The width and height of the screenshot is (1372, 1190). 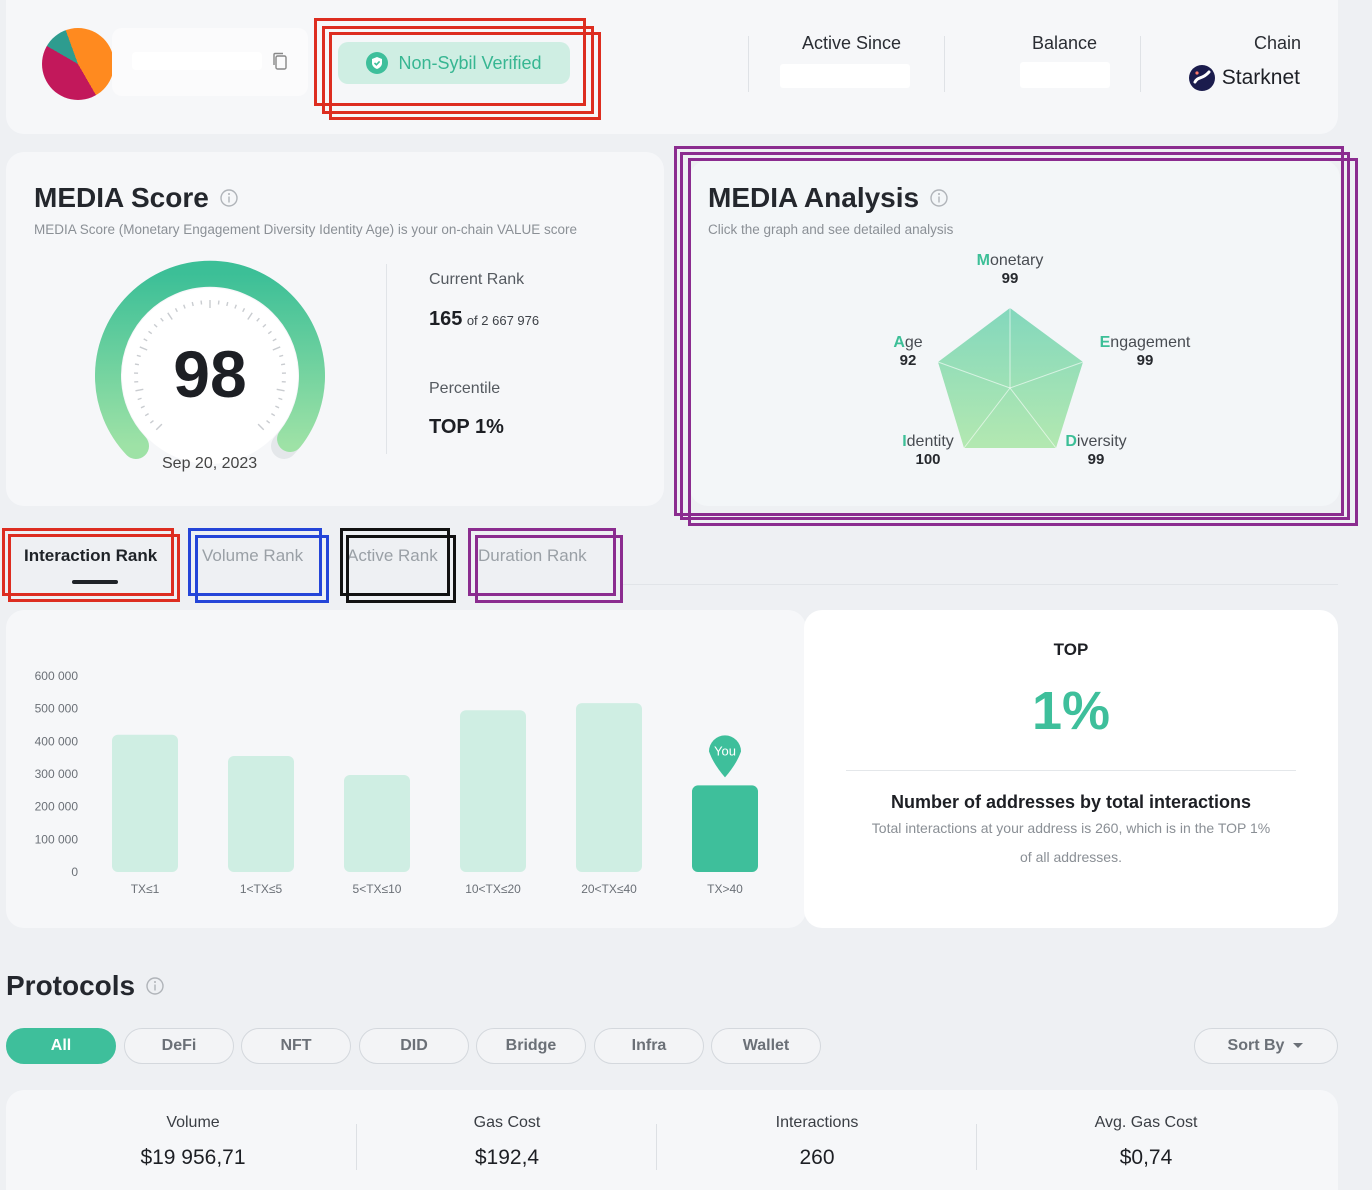 I want to click on axis-initial: E, so click(x=1105, y=342).